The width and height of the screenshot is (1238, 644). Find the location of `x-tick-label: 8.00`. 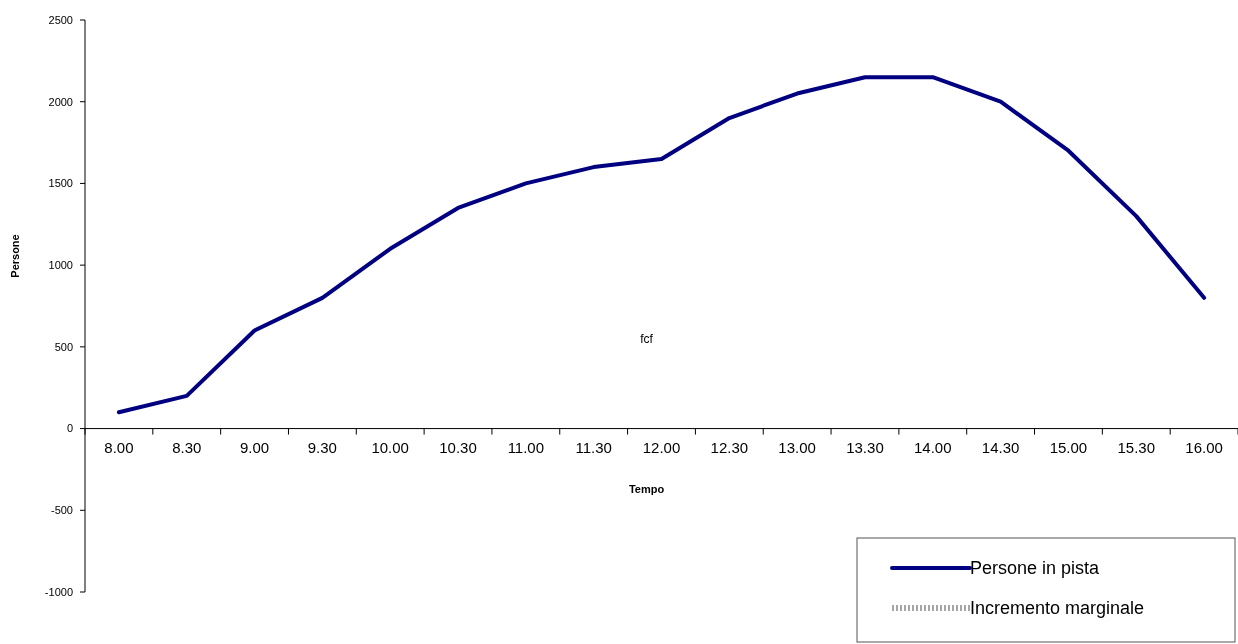

x-tick-label: 8.00 is located at coordinates (119, 447).